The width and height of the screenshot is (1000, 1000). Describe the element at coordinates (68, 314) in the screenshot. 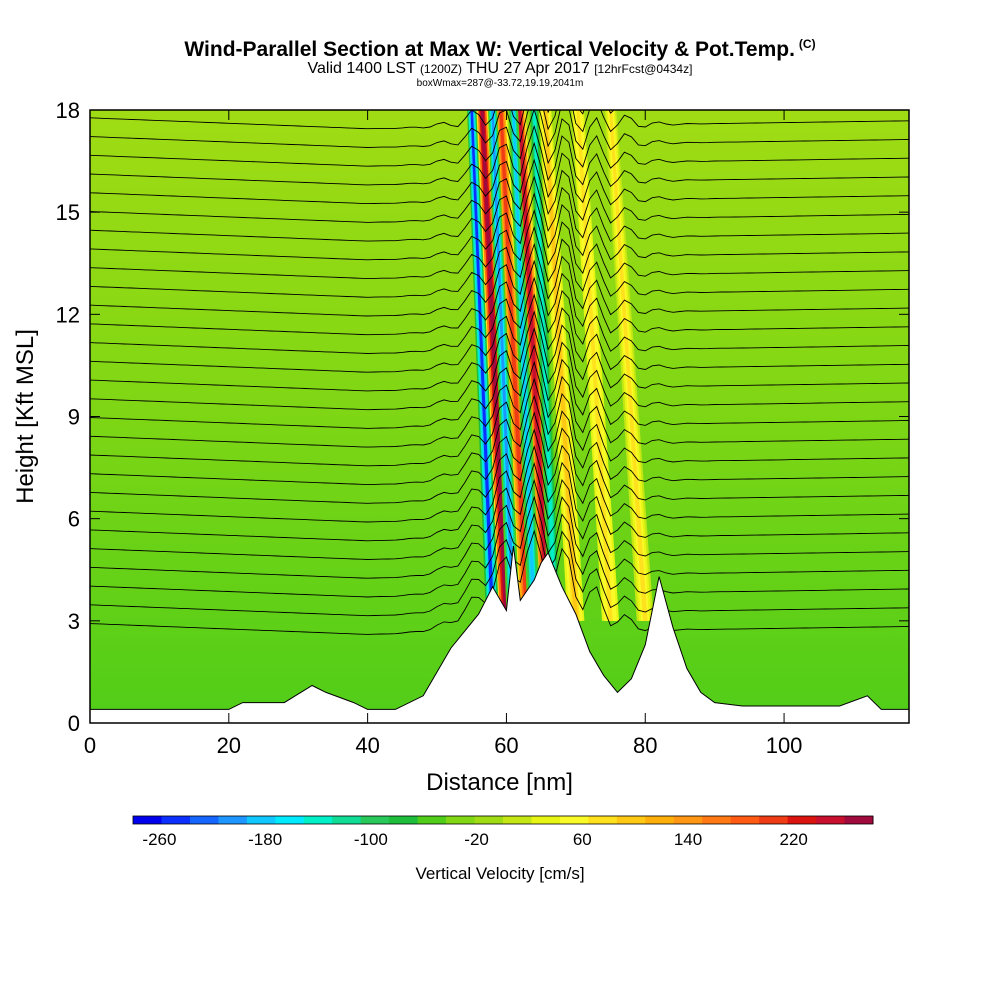

I see `y-tick-label: 12` at that location.